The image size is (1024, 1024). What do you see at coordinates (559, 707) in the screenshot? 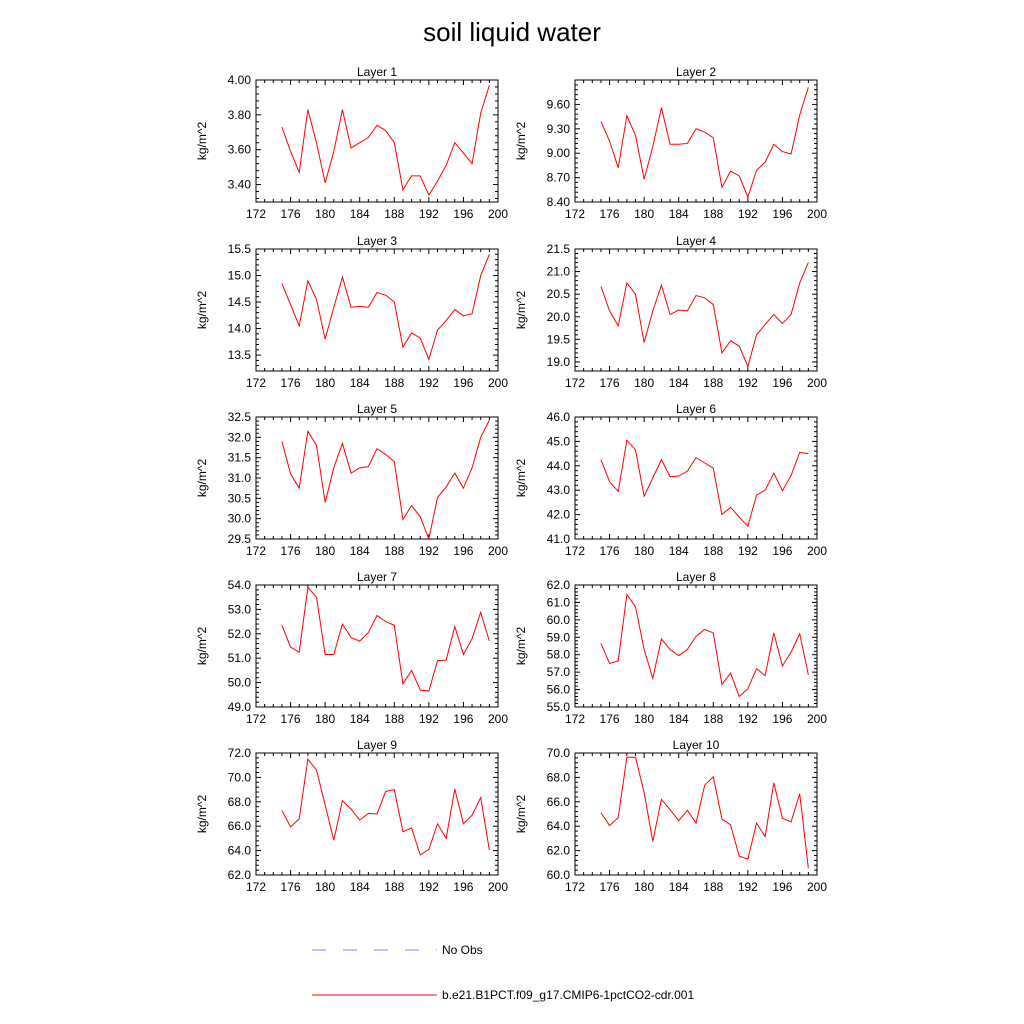
I see `y-tick-label: 55.0` at bounding box center [559, 707].